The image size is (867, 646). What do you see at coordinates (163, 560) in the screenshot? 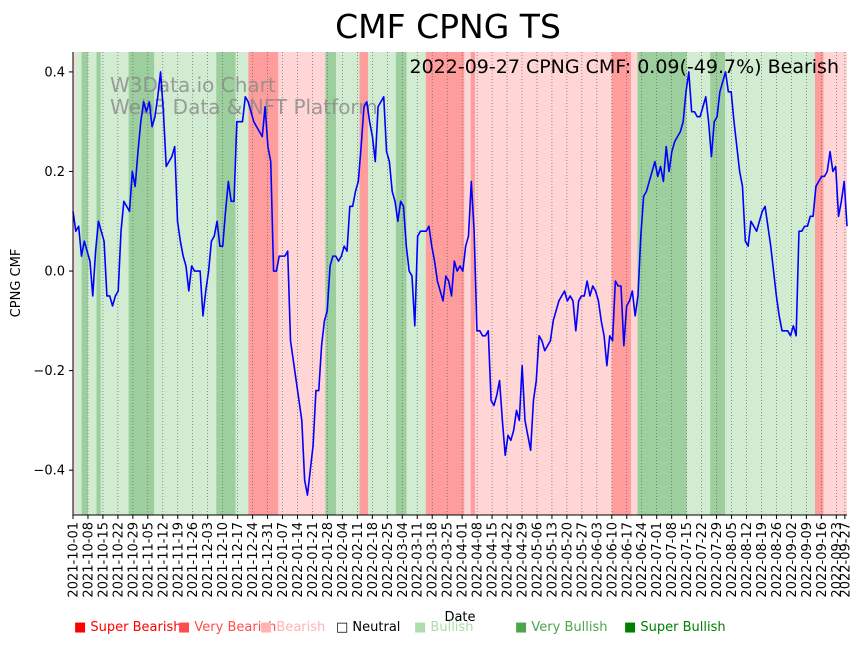
I see `x-tick-label: 2021-11-12` at bounding box center [163, 560].